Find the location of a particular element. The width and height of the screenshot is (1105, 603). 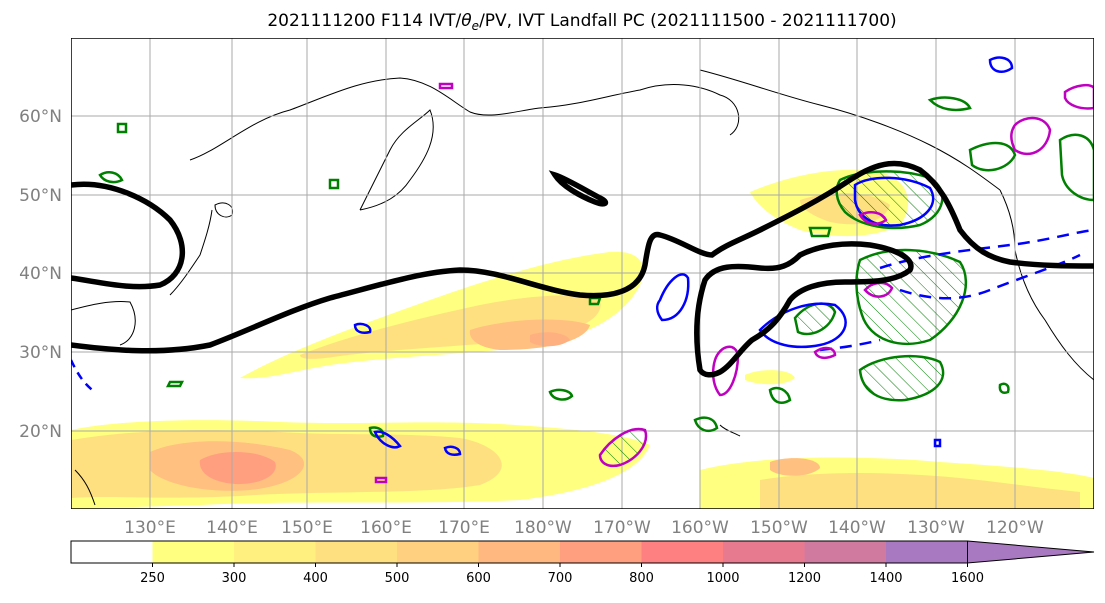

pv-hatched-southeast is located at coordinates (901, 378).